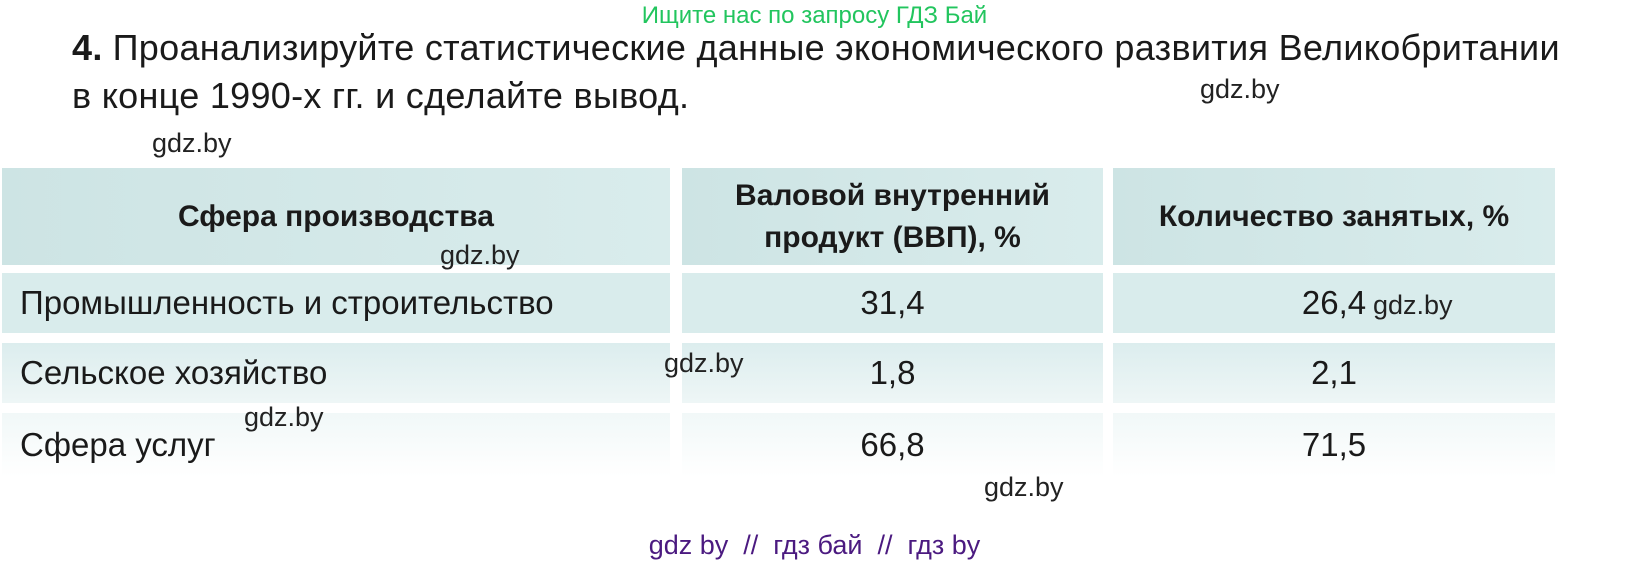 Image resolution: width=1629 pixels, height=586 pixels. Describe the element at coordinates (336, 303) in the screenshot. I see `row1-sphere: Промышленность и строительство` at that location.